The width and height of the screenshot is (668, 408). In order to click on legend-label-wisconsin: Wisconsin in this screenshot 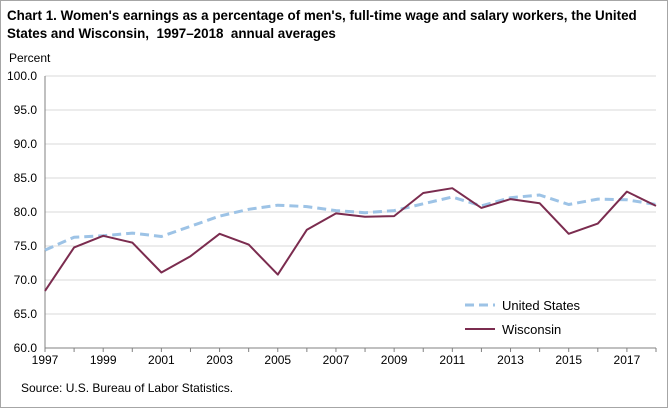, I will do `click(531, 329)`.